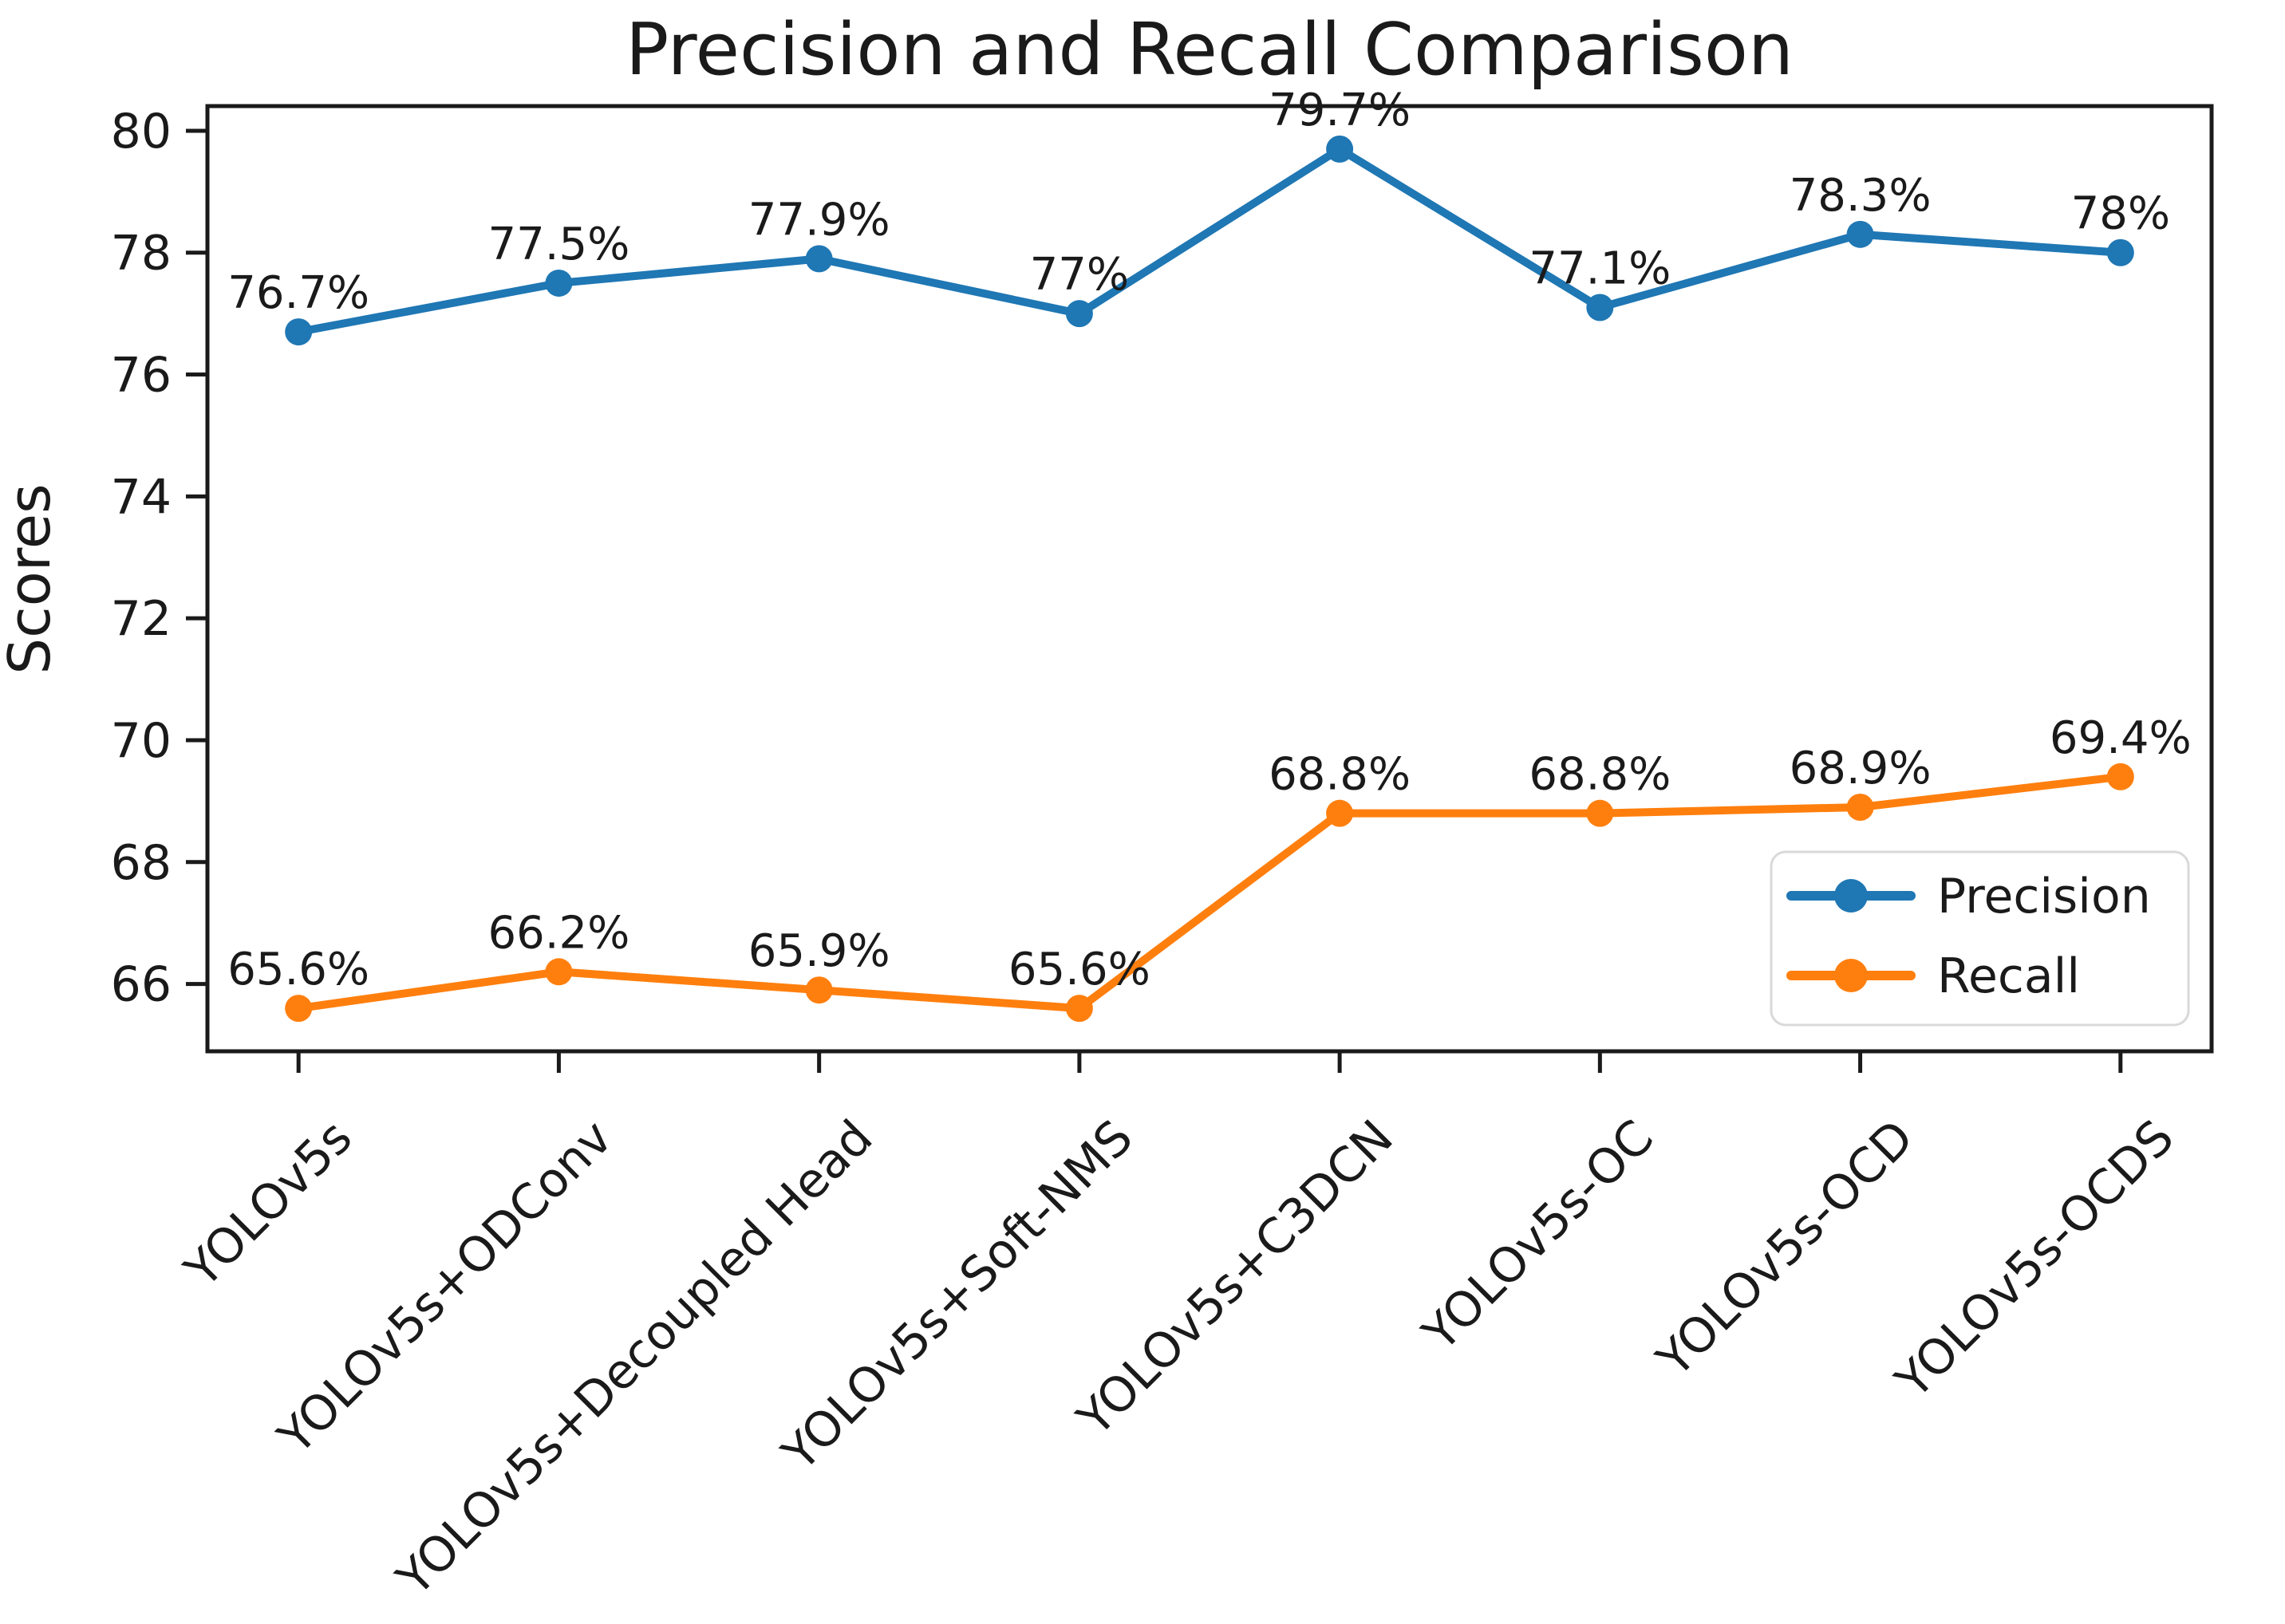 This screenshot has height=1624, width=2285. What do you see at coordinates (268, 1205) in the screenshot?
I see `x-tick-label: YOLOv5s` at bounding box center [268, 1205].